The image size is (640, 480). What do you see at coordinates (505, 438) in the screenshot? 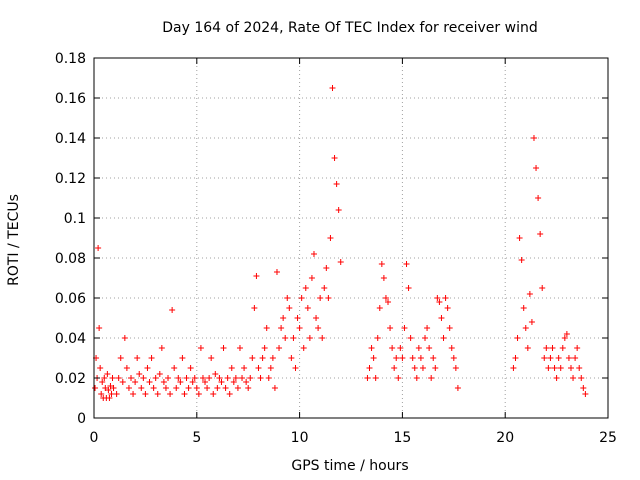
I see `x-tick-label: 20` at bounding box center [505, 438].